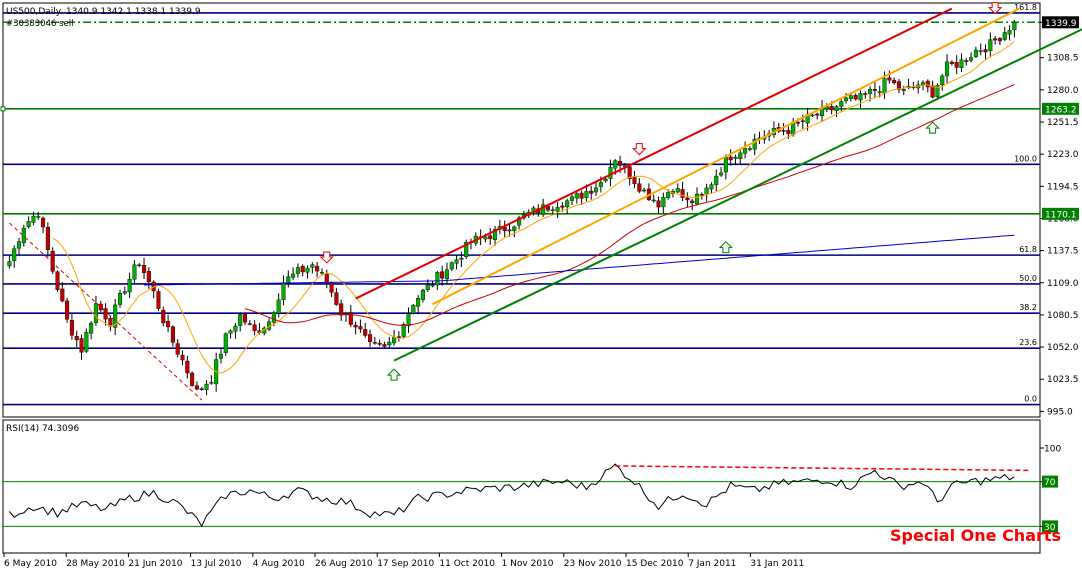  I want to click on x-axis-label: 13 Jul 2010, so click(216, 564).